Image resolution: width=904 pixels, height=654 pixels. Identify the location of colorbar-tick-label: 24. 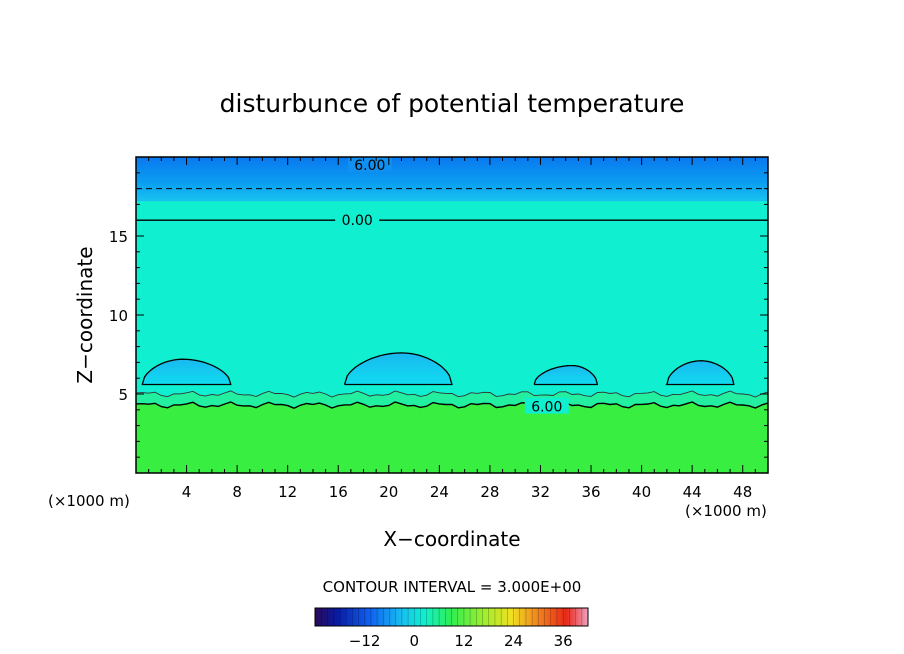
(513, 641).